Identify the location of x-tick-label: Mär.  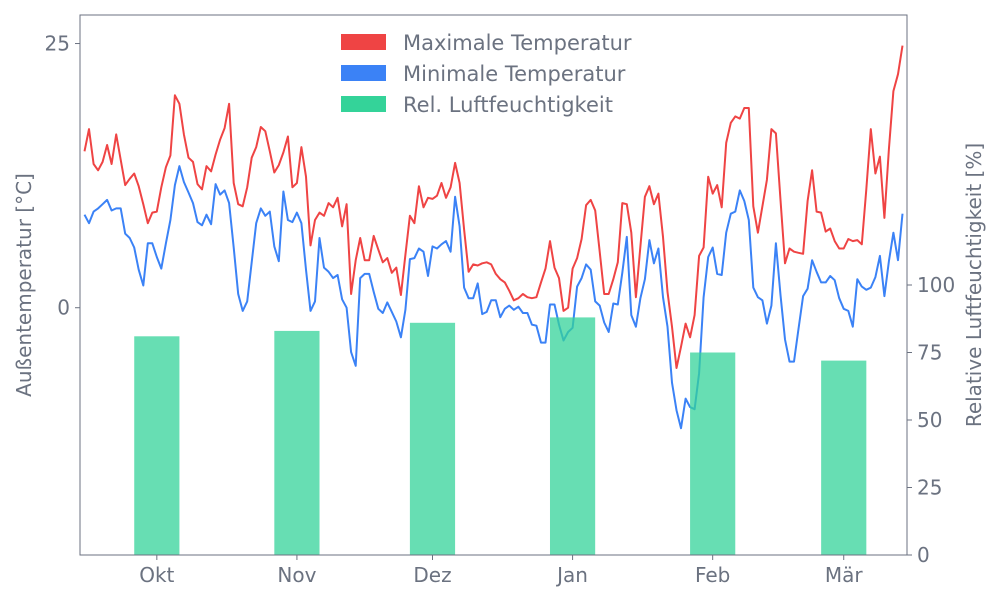
(844, 575).